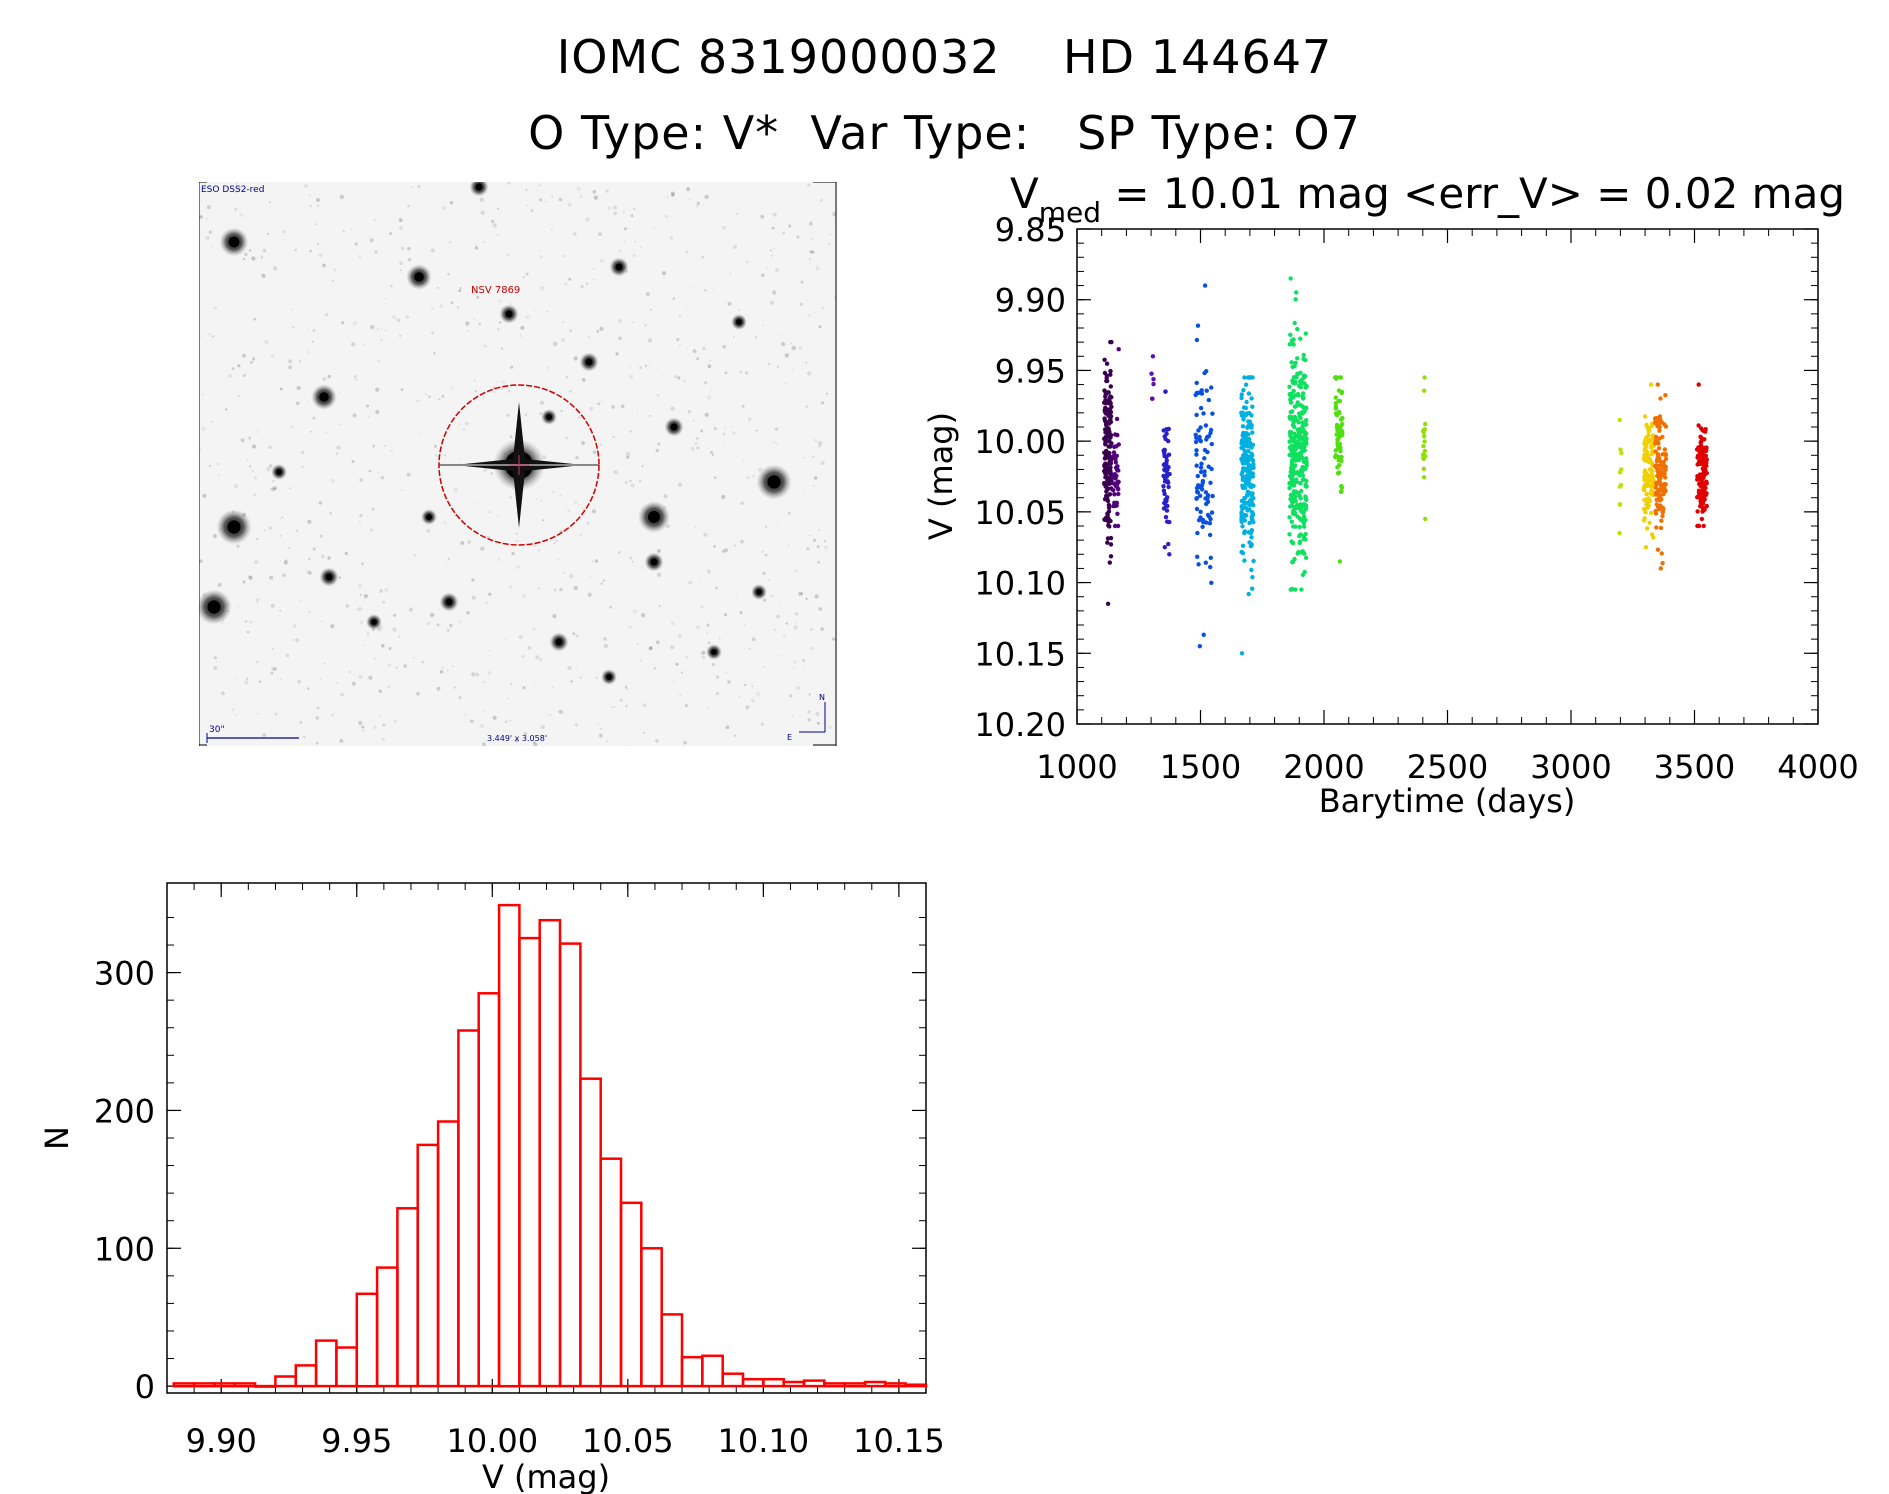 The width and height of the screenshot is (1889, 1494). I want to click on hist-x-tick-label: 10.15, so click(899, 1441).